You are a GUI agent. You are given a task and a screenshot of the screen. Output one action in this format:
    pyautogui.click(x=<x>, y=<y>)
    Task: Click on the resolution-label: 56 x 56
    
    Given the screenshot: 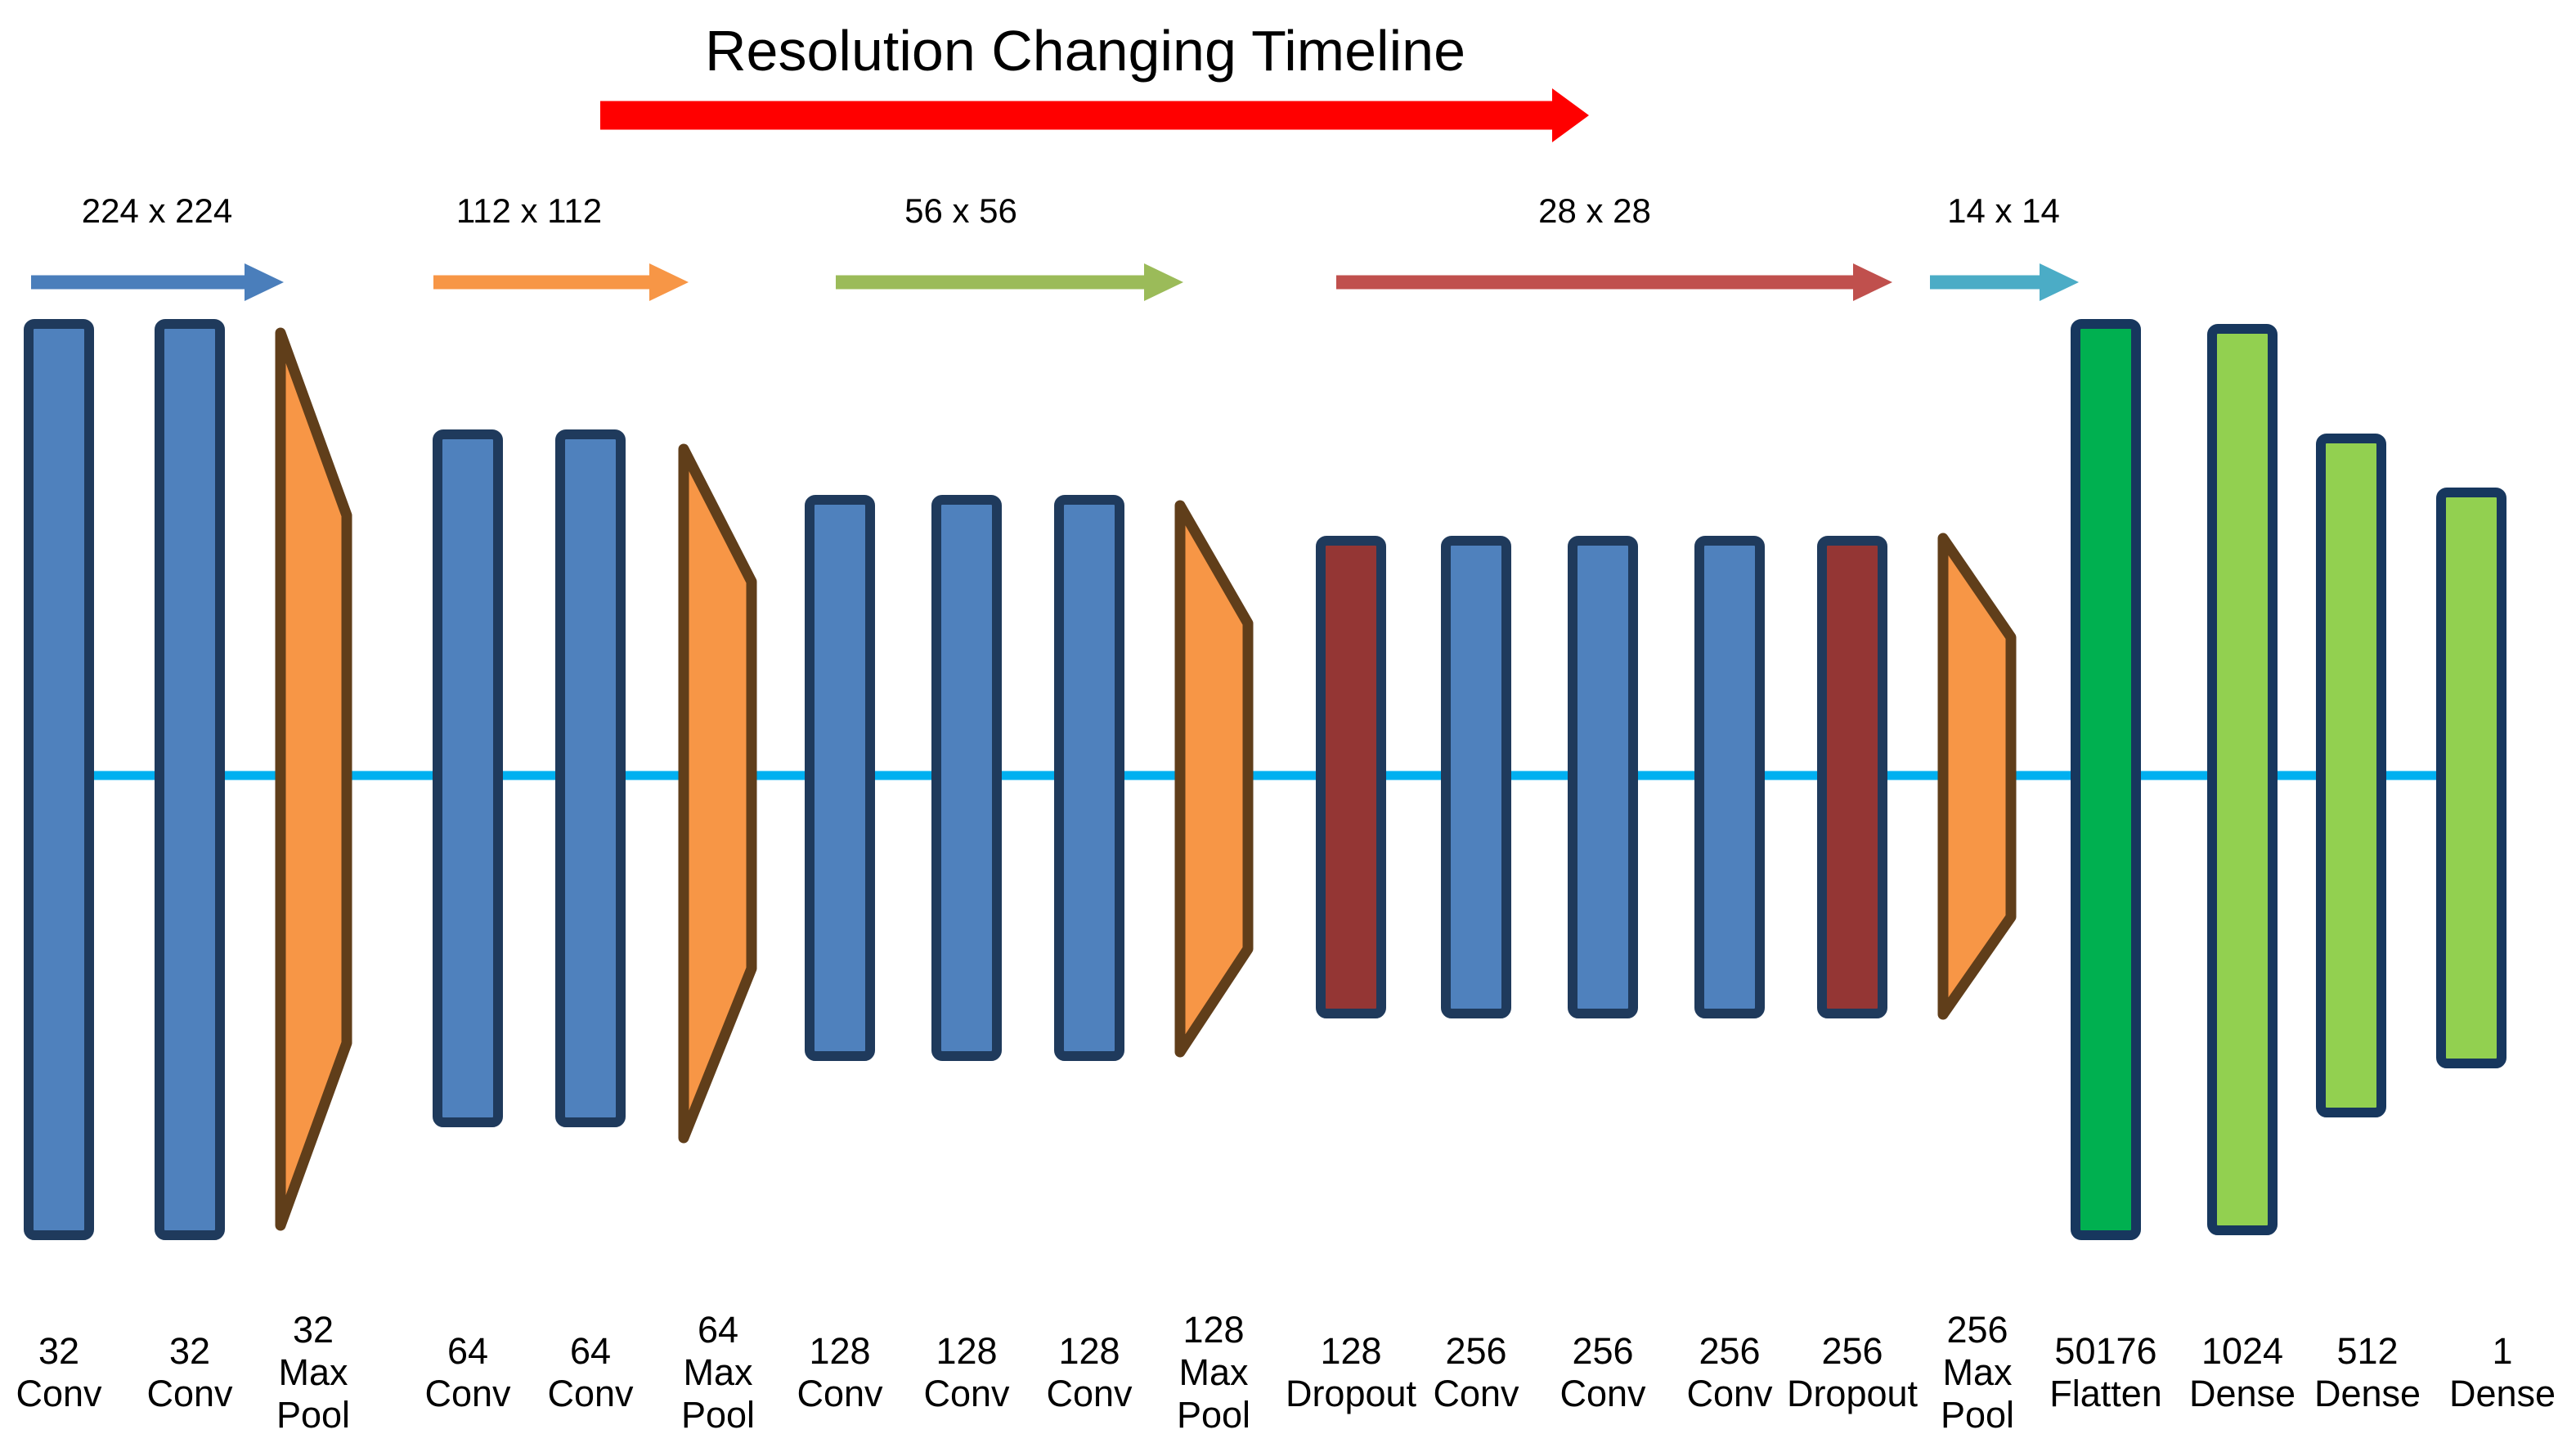 What is the action you would take?
    pyautogui.click(x=960, y=210)
    